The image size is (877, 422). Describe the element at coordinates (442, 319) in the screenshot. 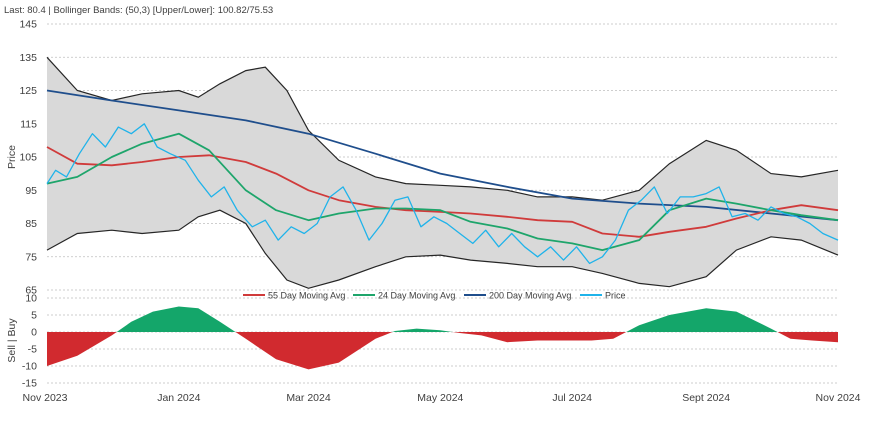

I see `buy-signal-area` at that location.